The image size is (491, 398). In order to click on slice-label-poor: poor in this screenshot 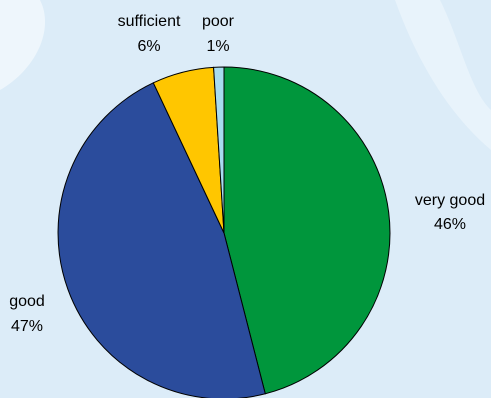, I will do `click(218, 21)`.